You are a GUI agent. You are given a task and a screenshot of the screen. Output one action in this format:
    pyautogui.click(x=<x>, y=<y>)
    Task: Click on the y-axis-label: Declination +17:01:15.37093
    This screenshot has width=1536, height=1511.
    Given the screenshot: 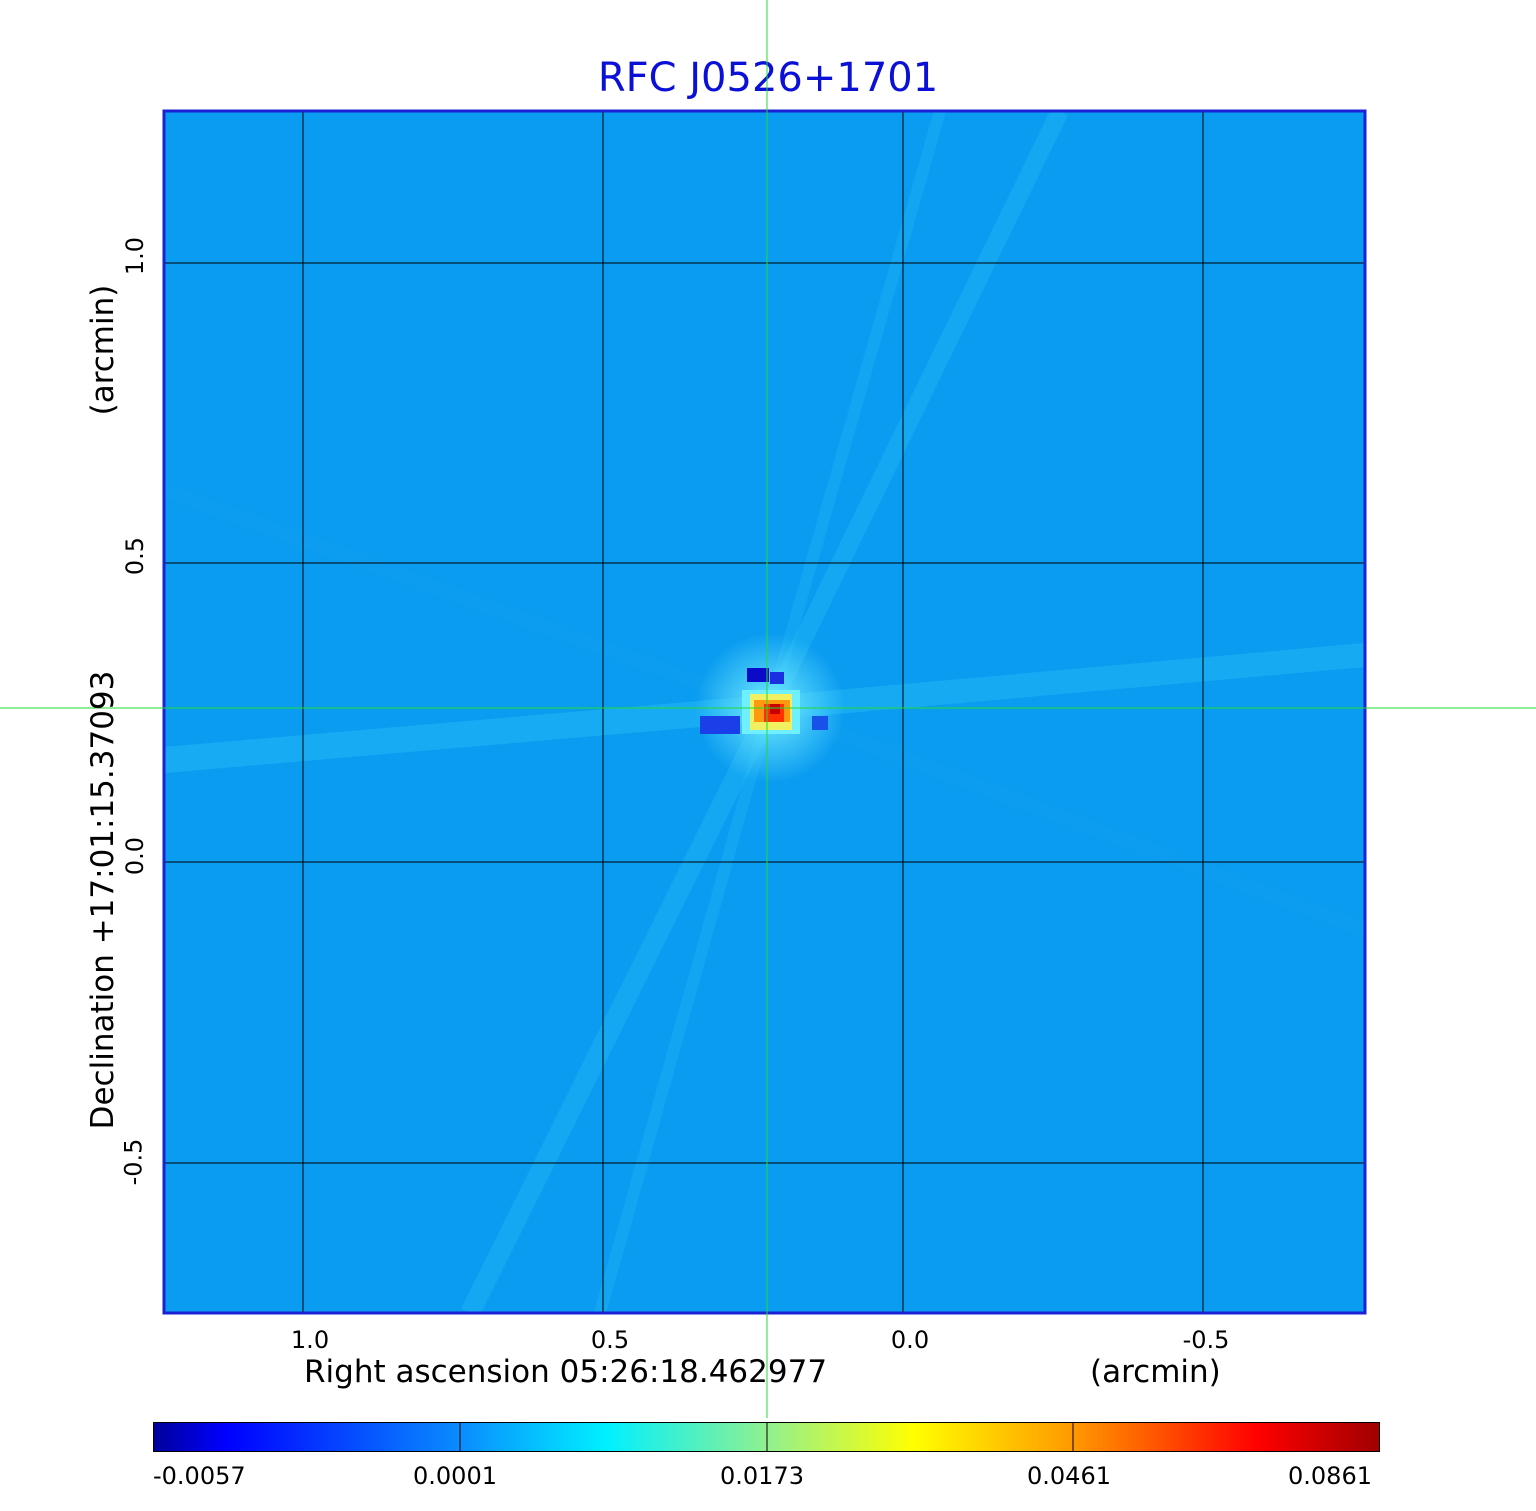 What is the action you would take?
    pyautogui.click(x=103, y=900)
    